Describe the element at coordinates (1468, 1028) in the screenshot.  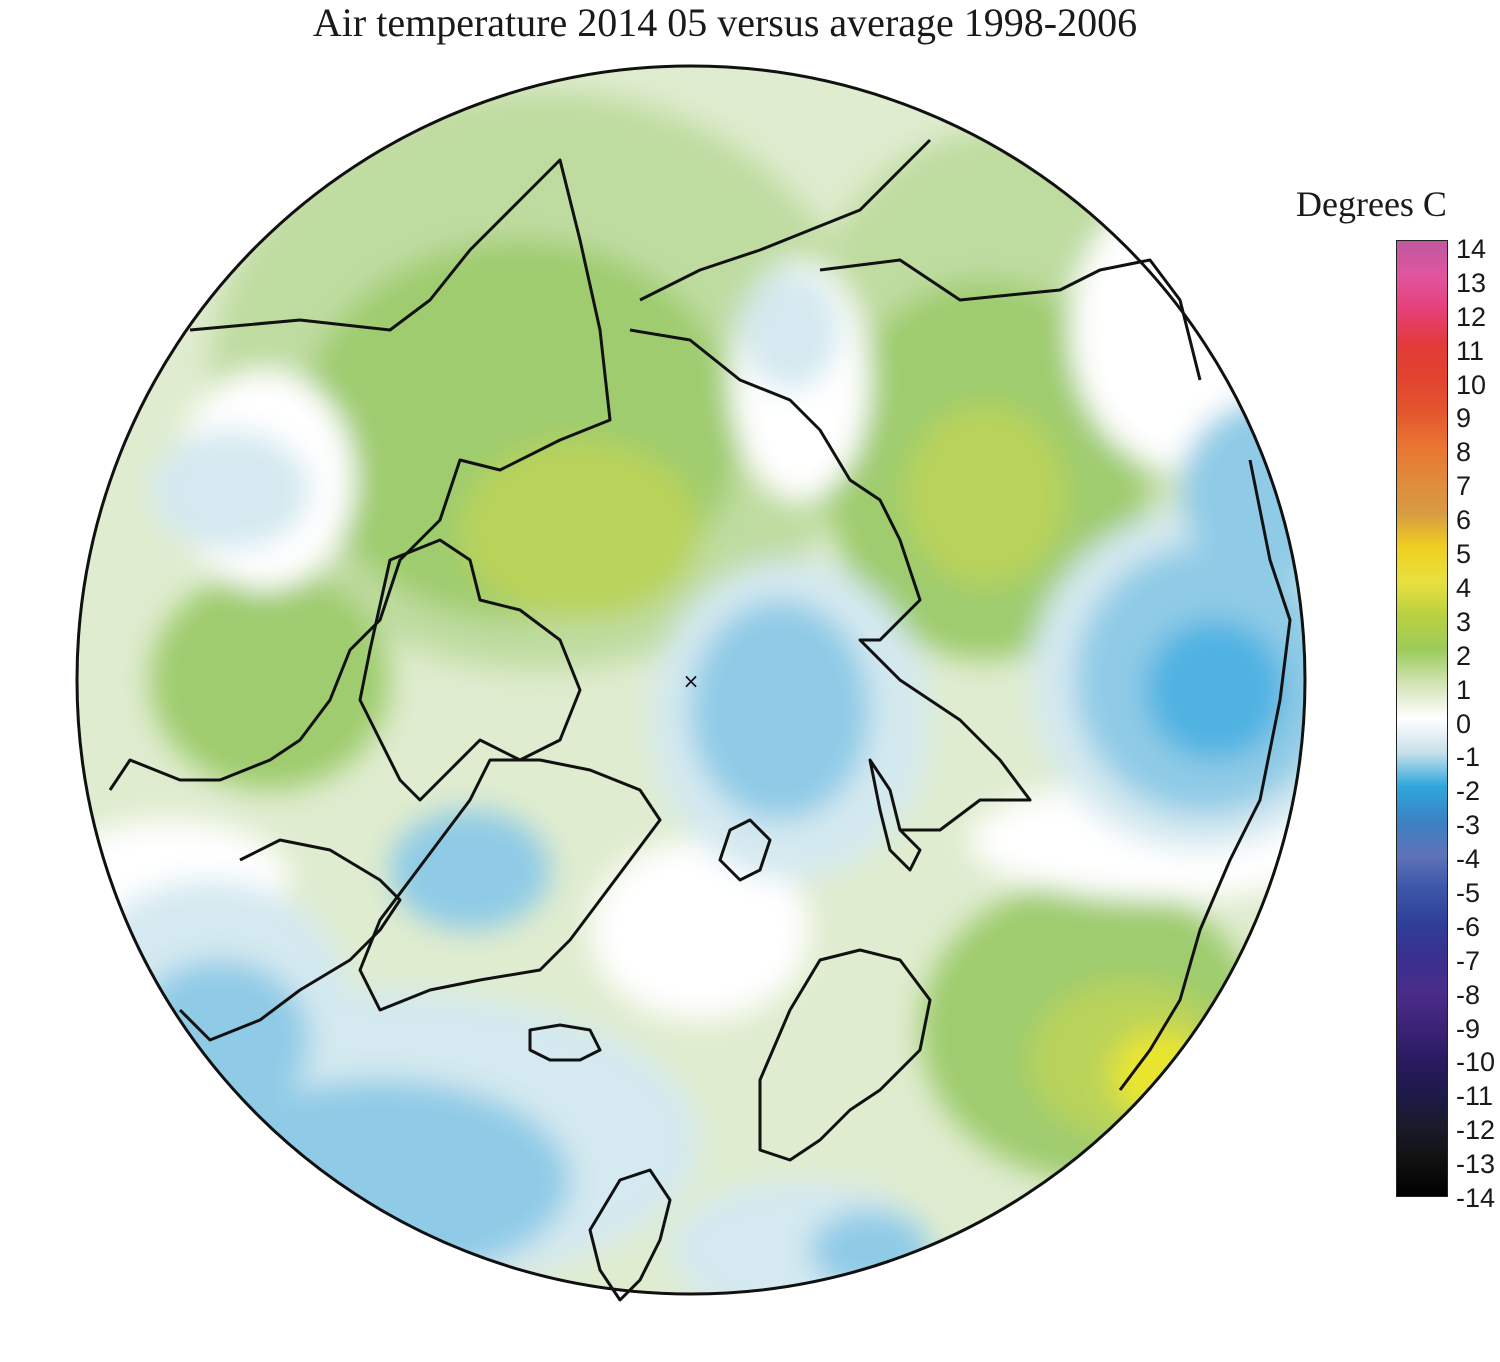
I see `colorbar-tick-label: -9` at that location.